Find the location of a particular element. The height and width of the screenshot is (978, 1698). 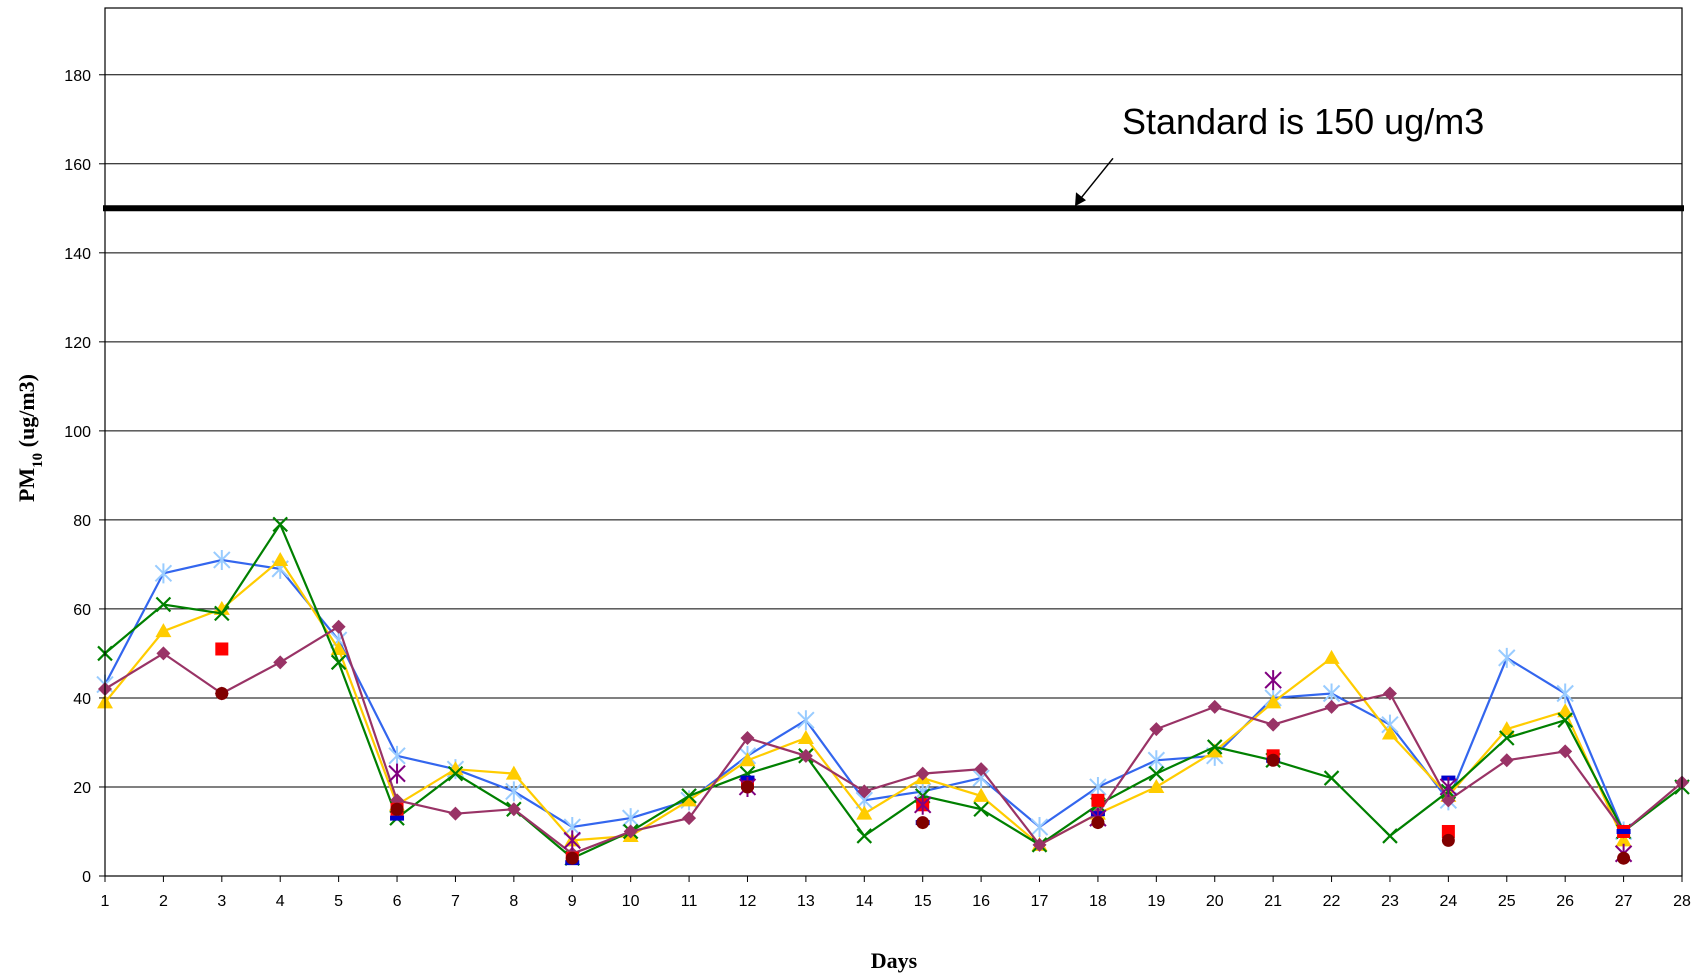

y-axis-title-main: PM is located at coordinates (26, 485).